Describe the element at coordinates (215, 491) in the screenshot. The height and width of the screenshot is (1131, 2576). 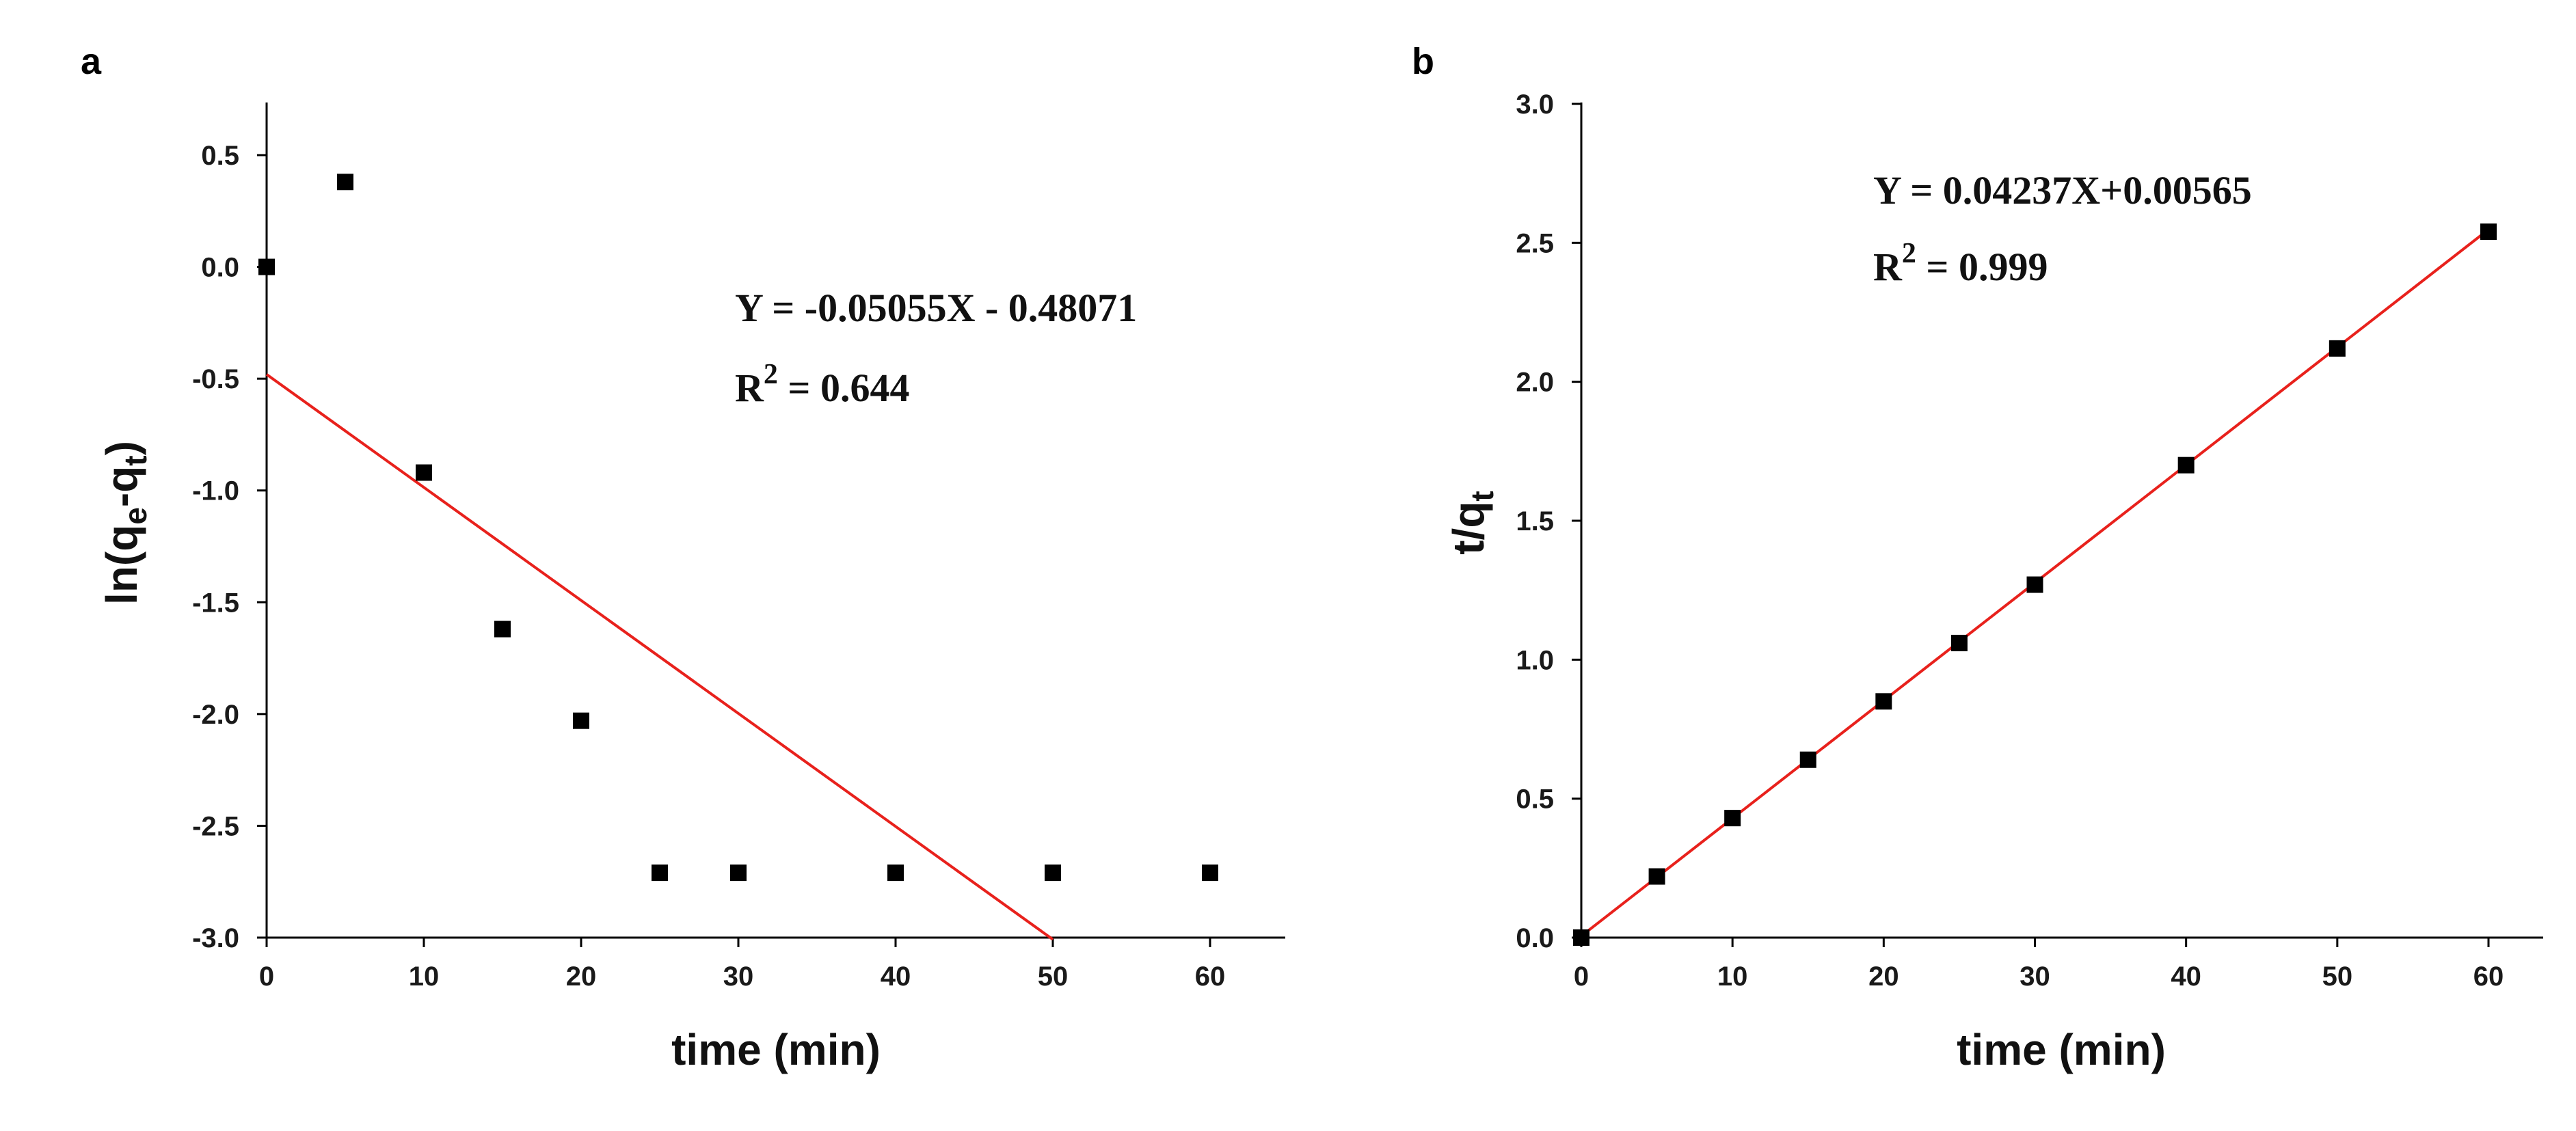
I see `y-tick-label: -1.0` at that location.